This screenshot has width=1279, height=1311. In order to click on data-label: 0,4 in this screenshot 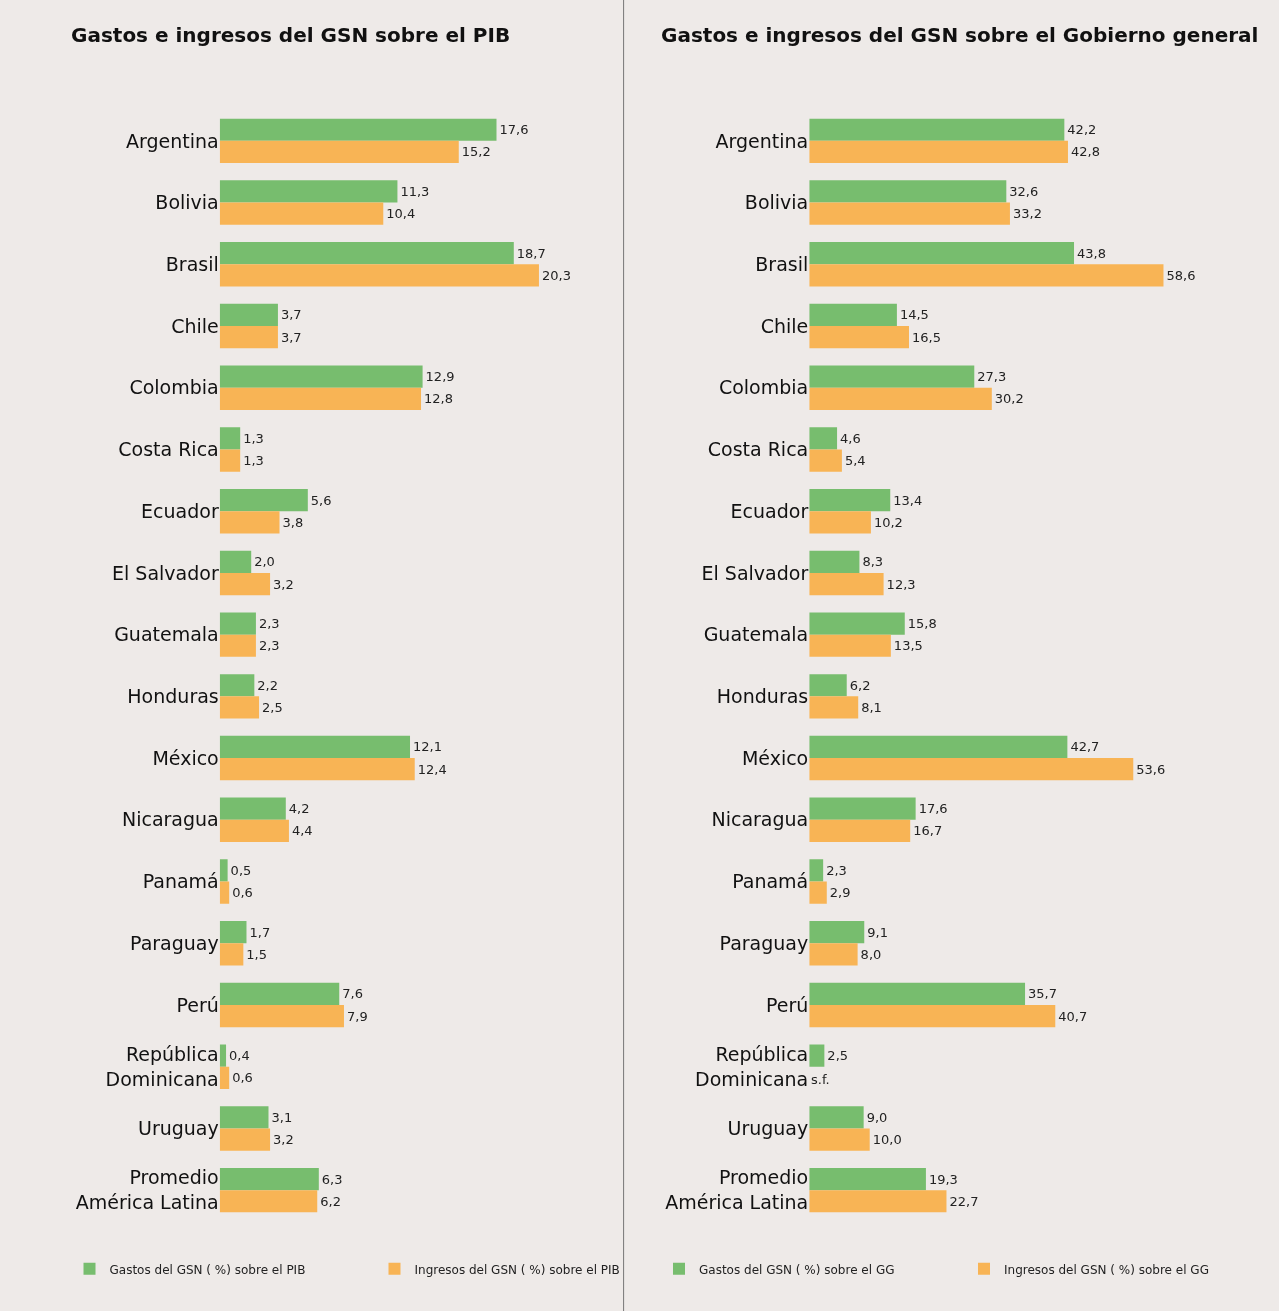, I will do `click(239, 1056)`.